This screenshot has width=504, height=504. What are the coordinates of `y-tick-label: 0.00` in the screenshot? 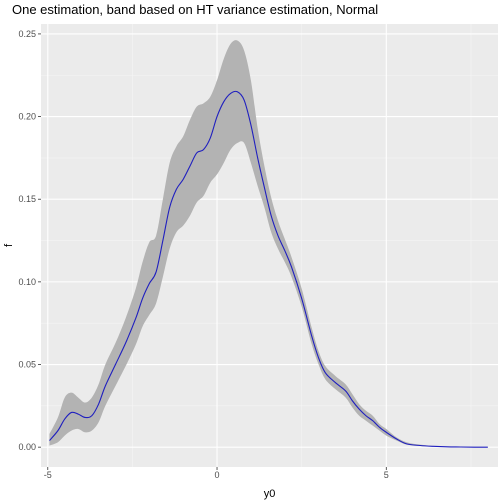 It's located at (27, 447).